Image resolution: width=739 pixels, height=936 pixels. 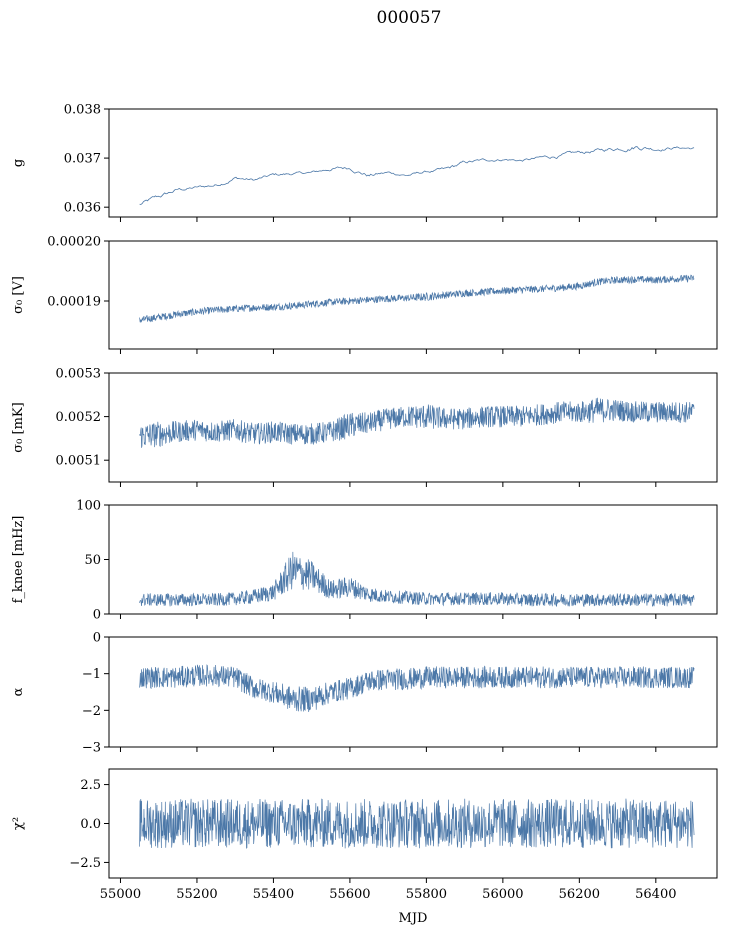 What do you see at coordinates (18, 295) in the screenshot?
I see `y-axis-label: σ₀ [V]` at bounding box center [18, 295].